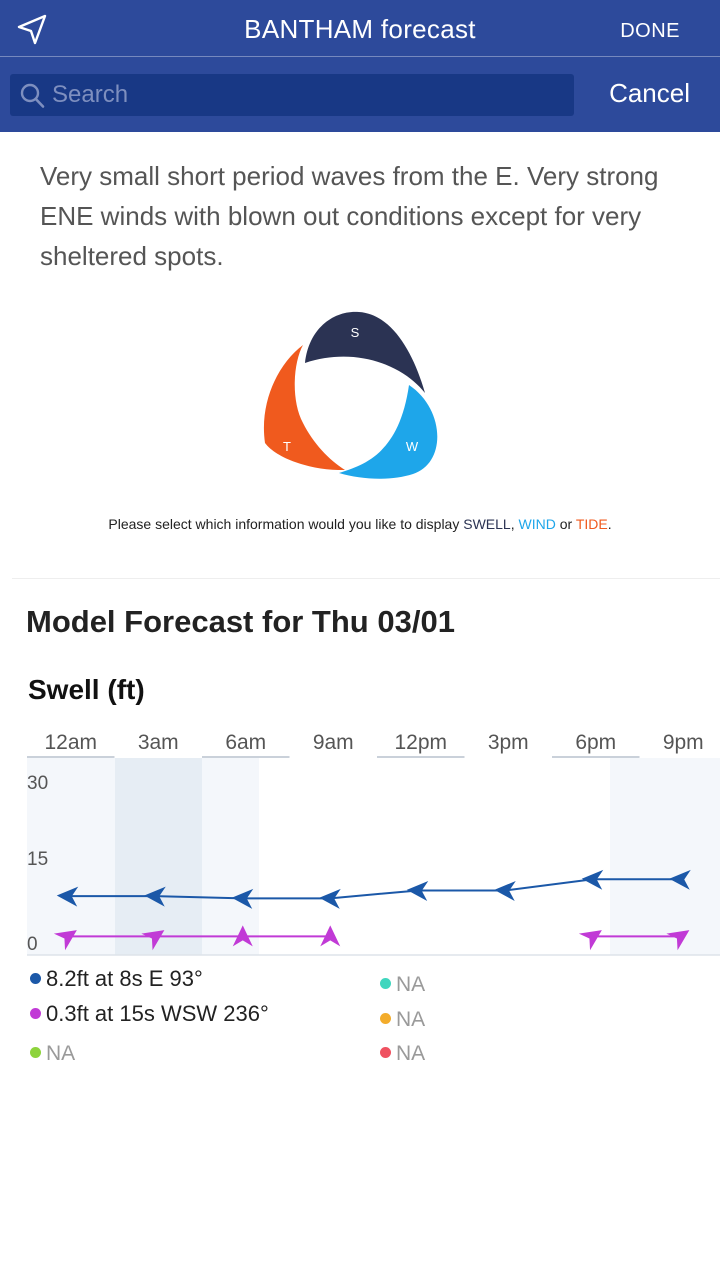 The image size is (720, 1280). I want to click on y-tick-label: 15, so click(37, 859).